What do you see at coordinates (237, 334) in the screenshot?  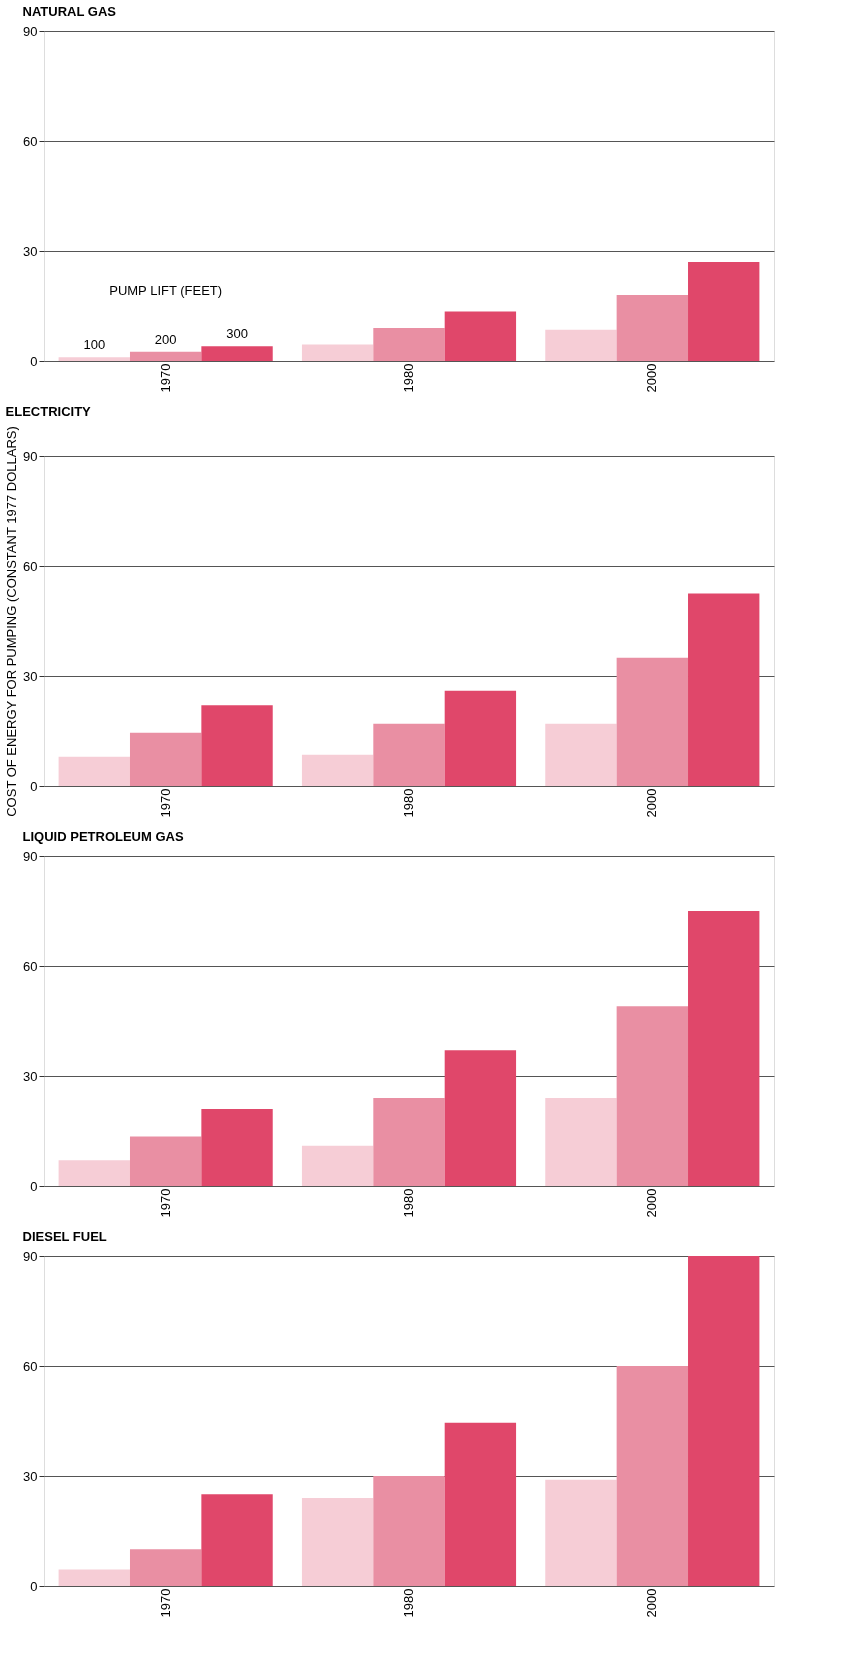 I see `series-label: 300` at bounding box center [237, 334].